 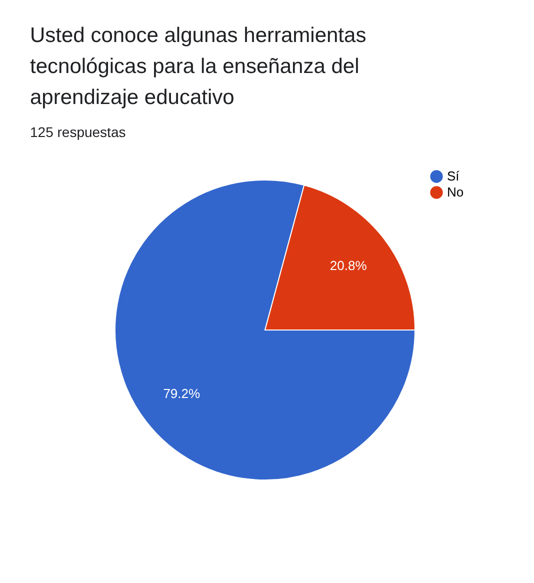 What do you see at coordinates (181, 393) in the screenshot?
I see `data-label: 79.2%` at bounding box center [181, 393].